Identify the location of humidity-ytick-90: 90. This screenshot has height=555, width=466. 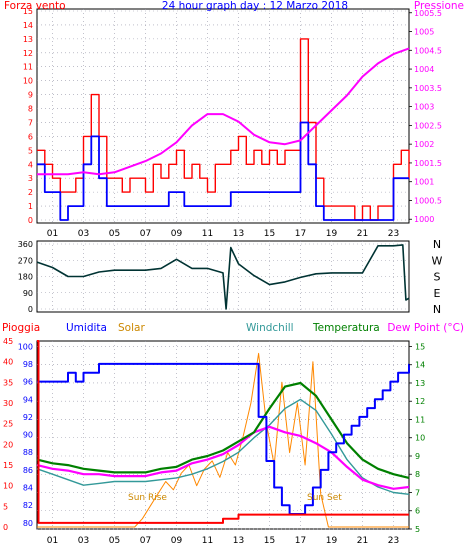
(28, 435).